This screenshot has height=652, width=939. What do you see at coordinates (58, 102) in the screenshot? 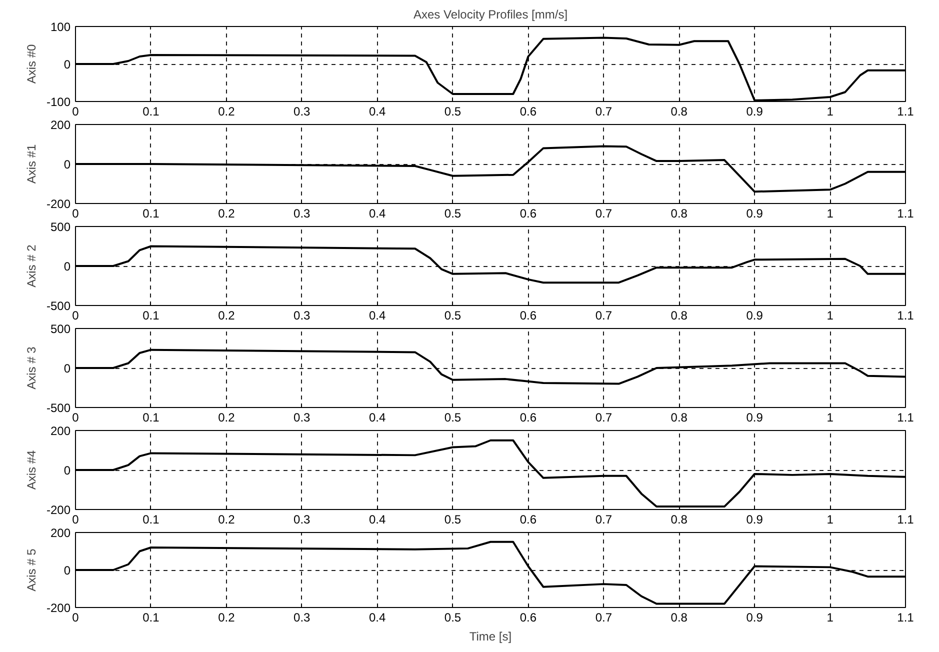
I see `y-tick-label: -100` at bounding box center [58, 102].